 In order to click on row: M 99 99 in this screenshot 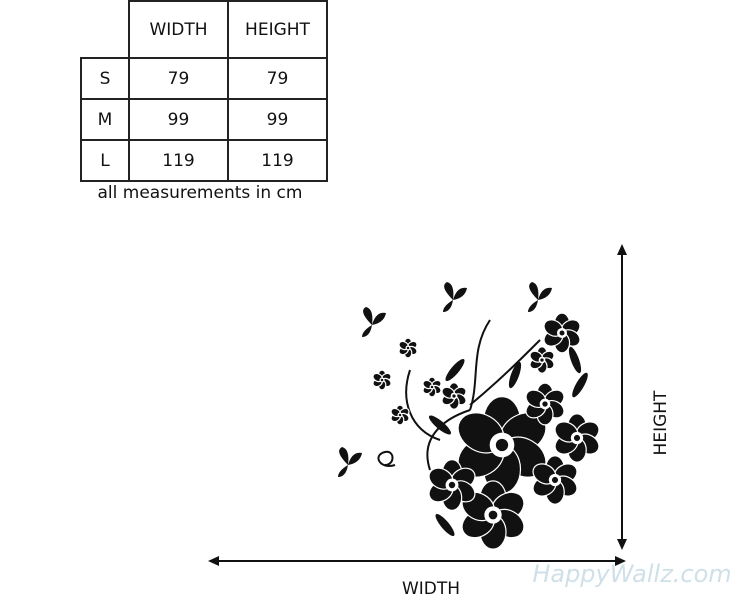, I will do `click(204, 119)`.